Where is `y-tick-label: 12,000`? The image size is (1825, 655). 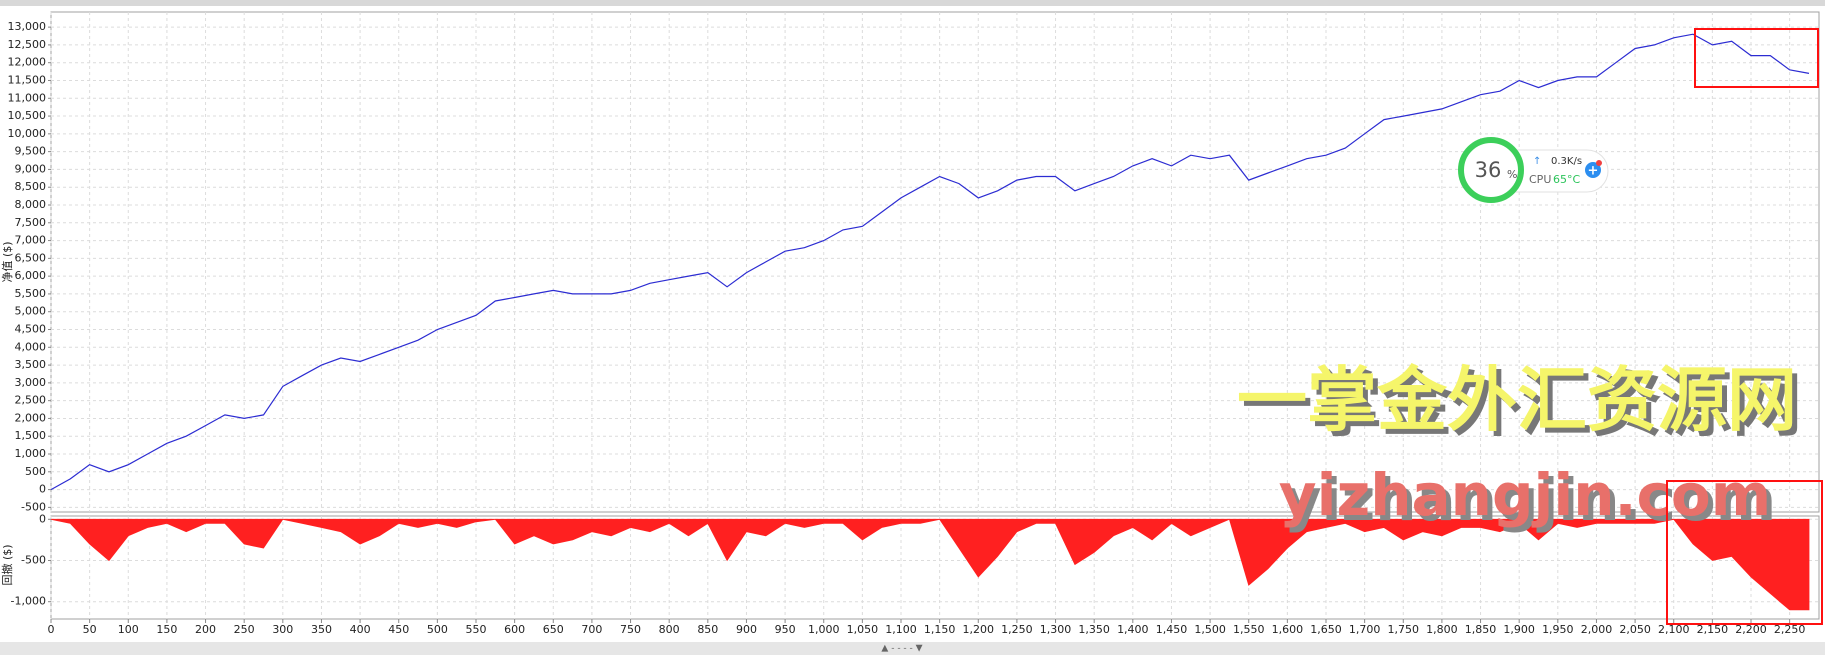
y-tick-label: 12,000 is located at coordinates (27, 62).